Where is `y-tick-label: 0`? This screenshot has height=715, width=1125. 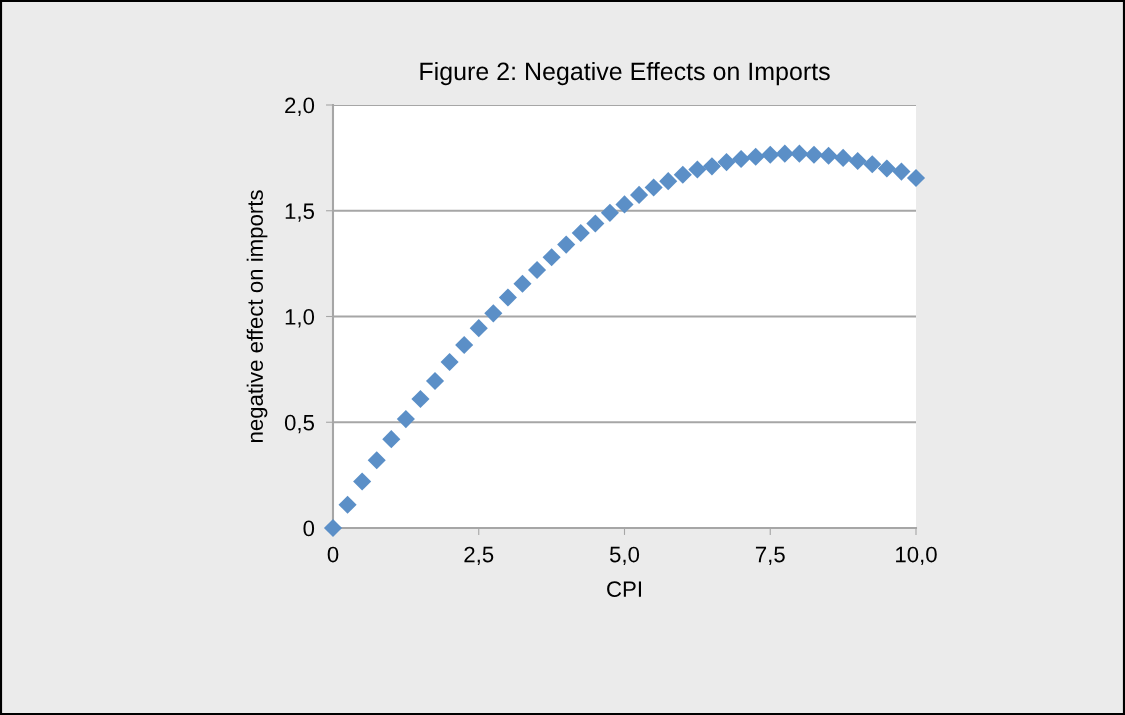 y-tick-label: 0 is located at coordinates (309, 528).